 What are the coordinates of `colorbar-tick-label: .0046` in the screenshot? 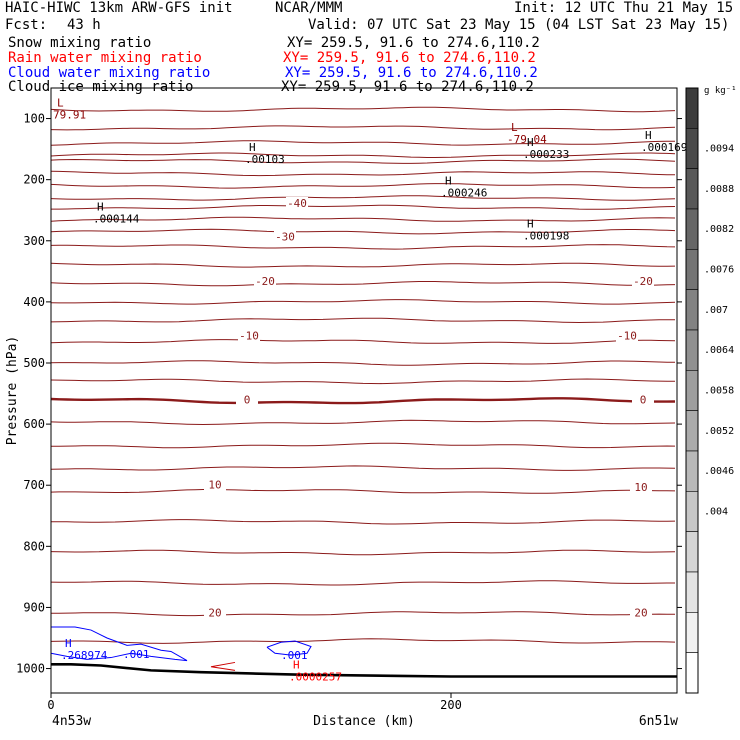 It's located at (719, 471).